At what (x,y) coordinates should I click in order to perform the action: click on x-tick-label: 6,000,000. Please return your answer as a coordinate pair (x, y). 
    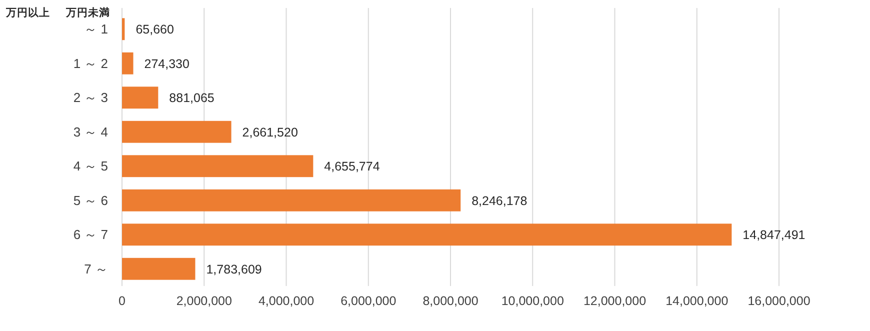
    Looking at the image, I should click on (368, 301).